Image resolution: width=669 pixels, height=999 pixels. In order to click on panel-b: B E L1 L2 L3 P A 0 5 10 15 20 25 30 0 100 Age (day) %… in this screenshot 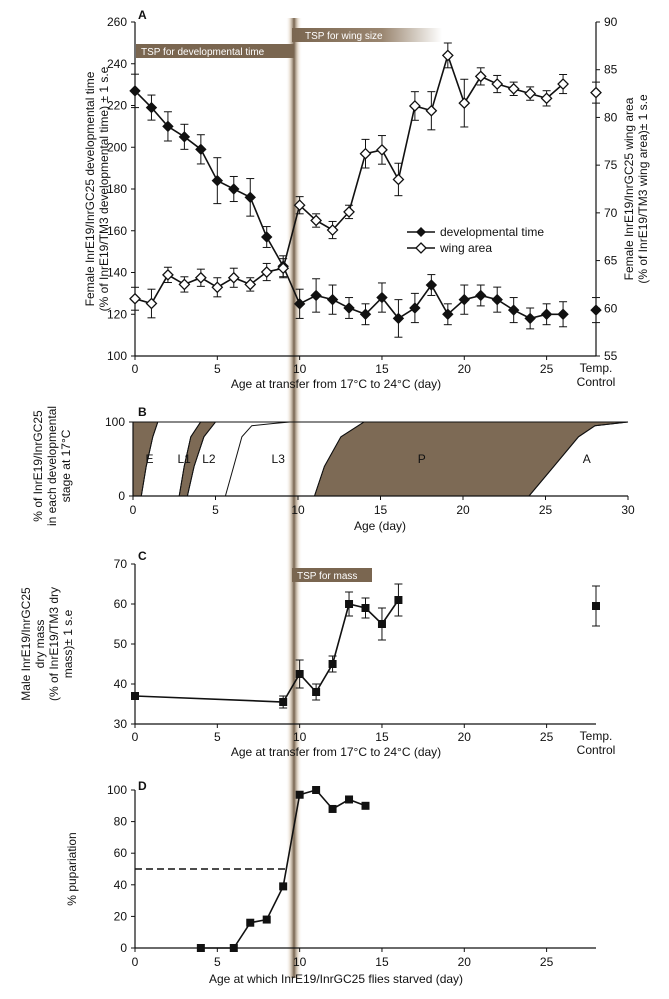, I will do `click(333, 469)`.